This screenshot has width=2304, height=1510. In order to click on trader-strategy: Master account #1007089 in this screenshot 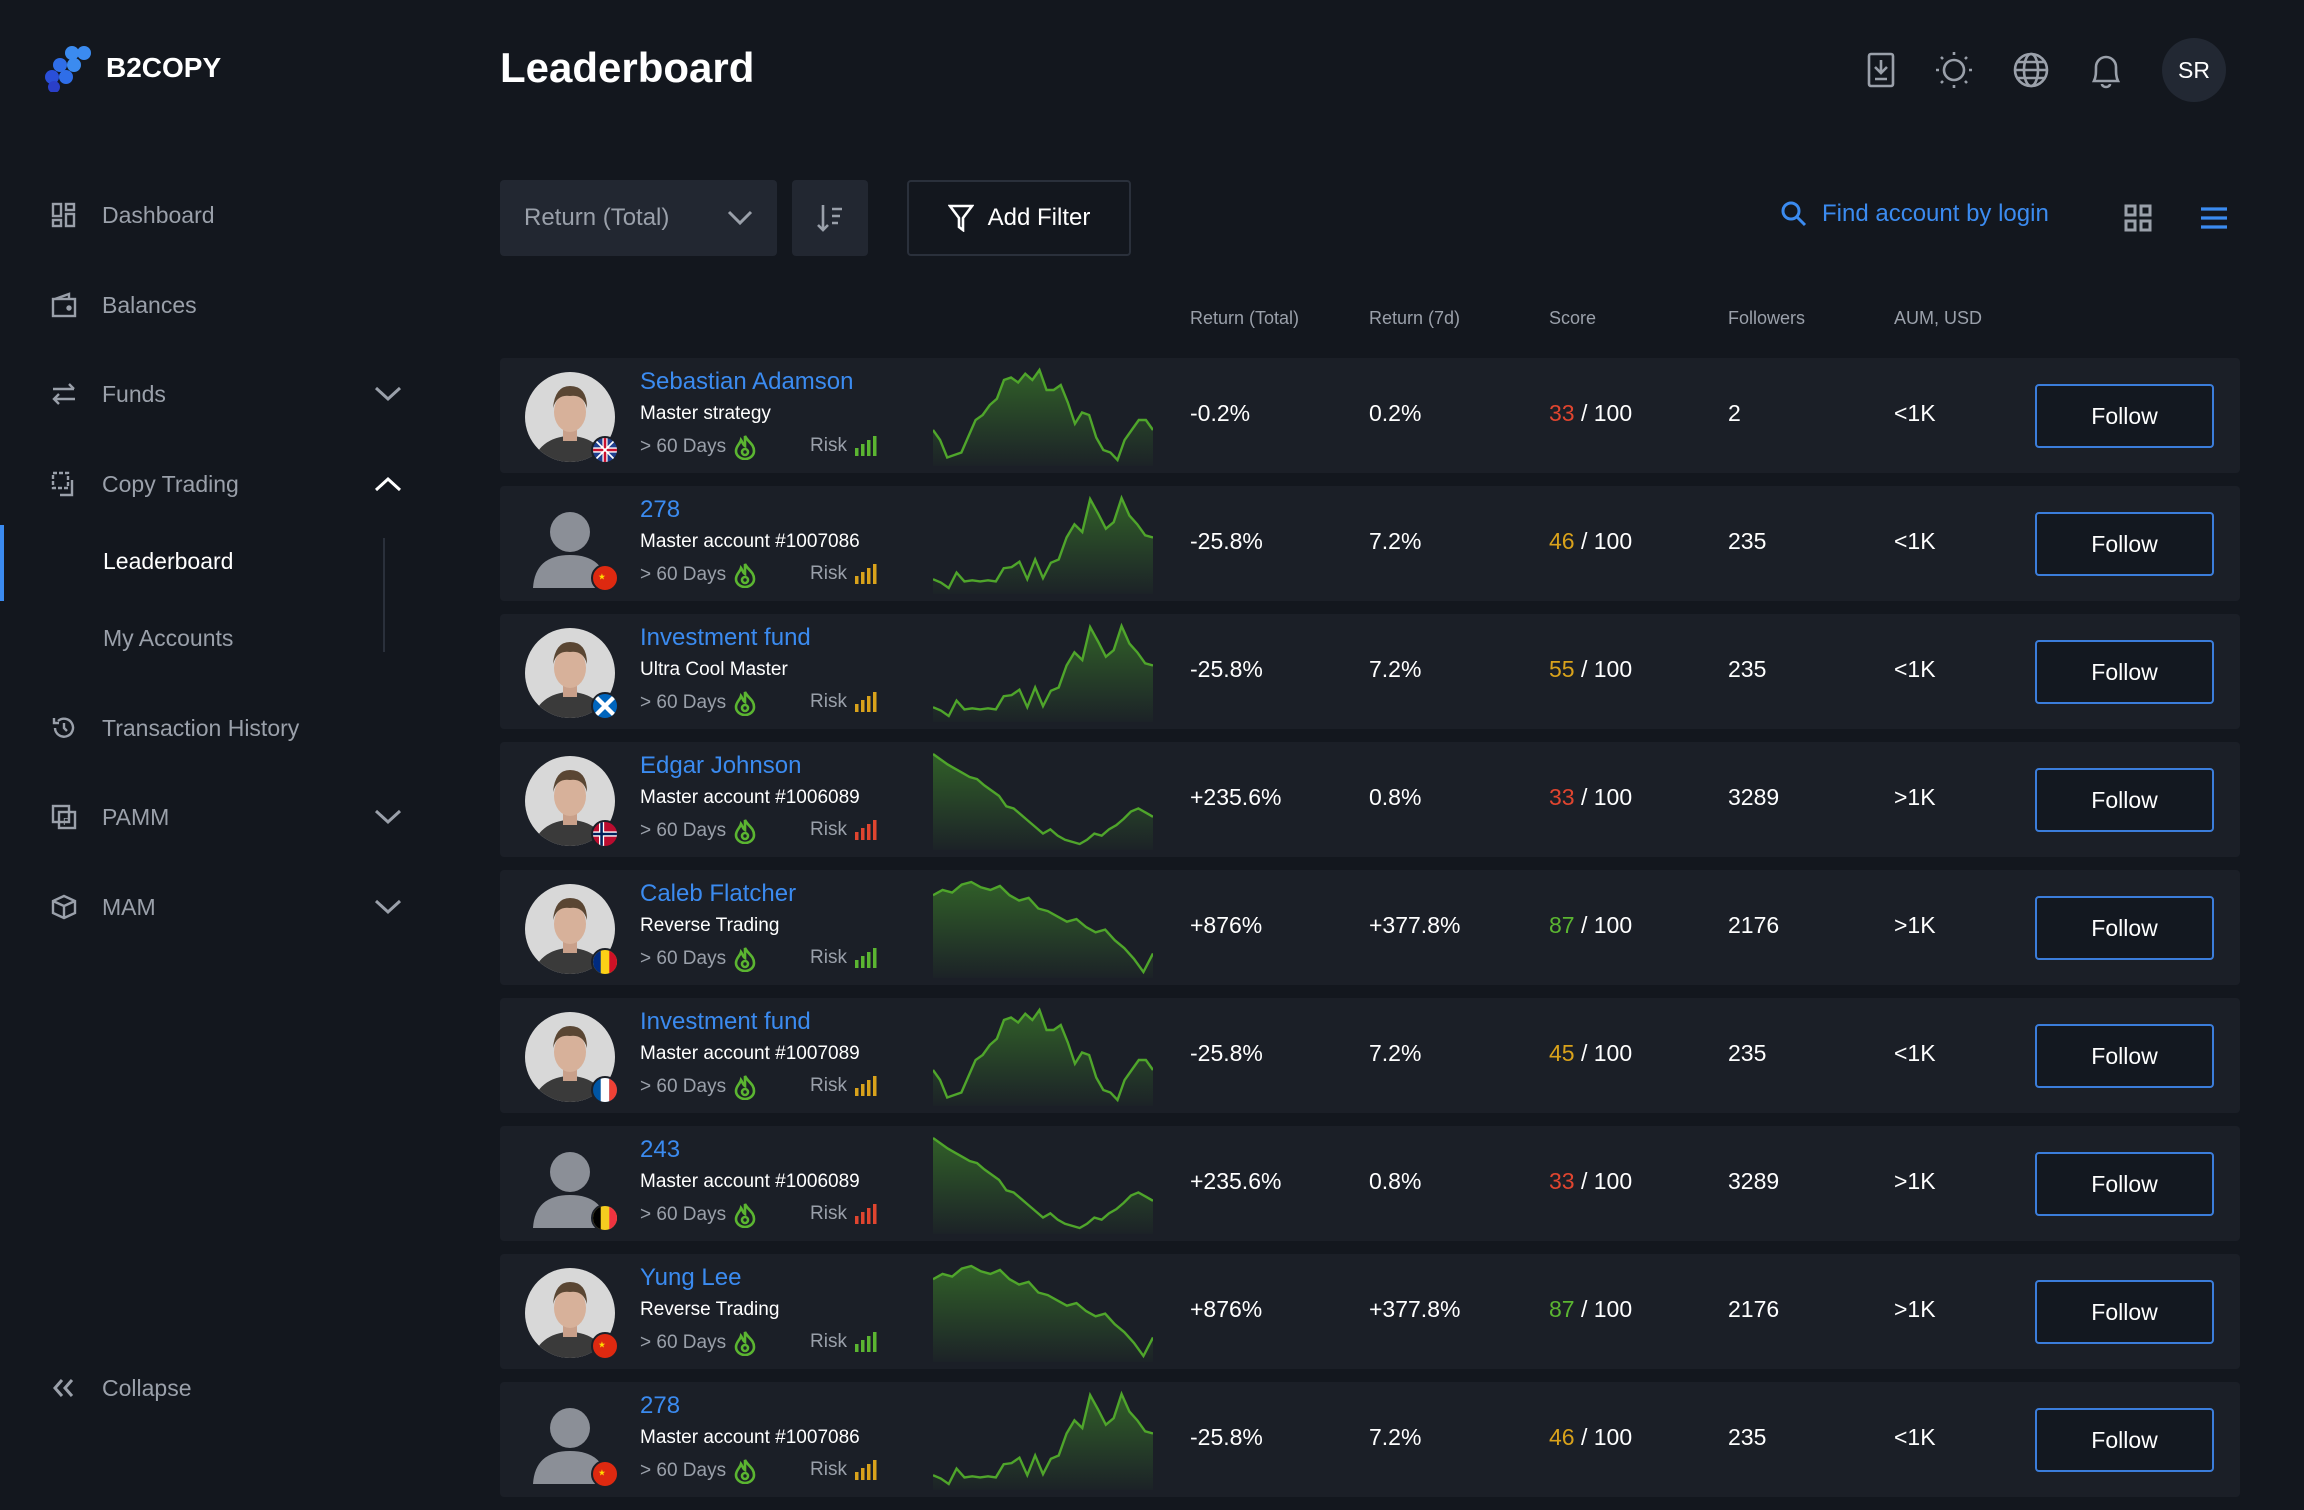, I will do `click(750, 1053)`.